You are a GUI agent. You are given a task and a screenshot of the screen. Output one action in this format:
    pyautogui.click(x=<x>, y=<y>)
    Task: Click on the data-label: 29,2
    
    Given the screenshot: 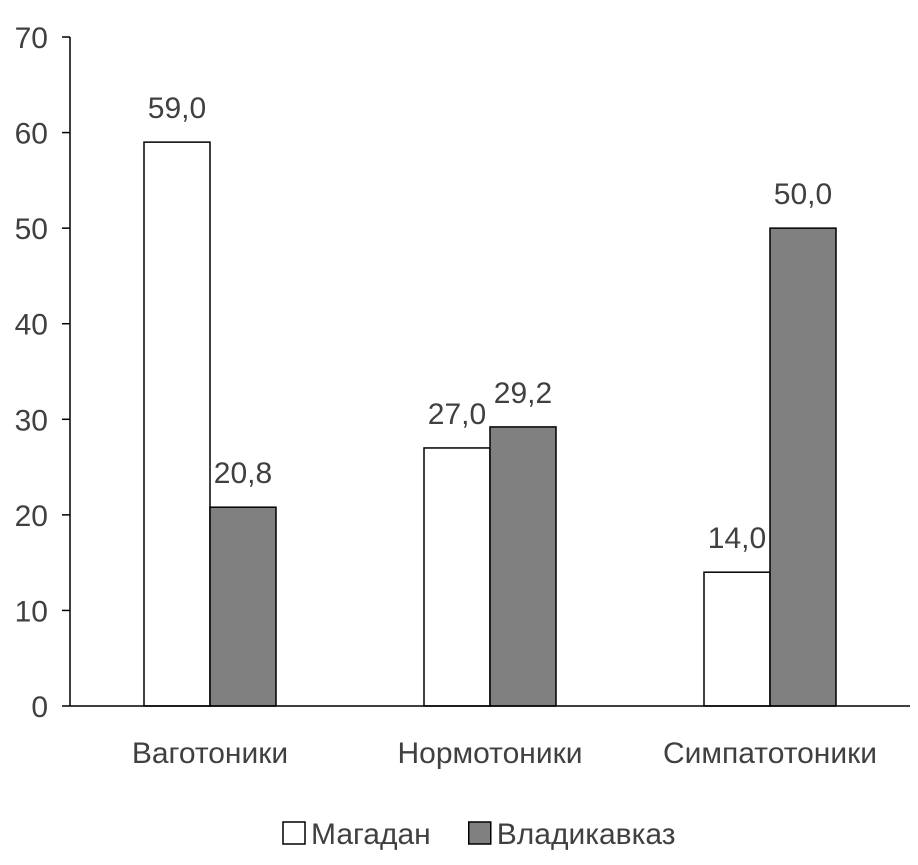 What is the action you would take?
    pyautogui.click(x=523, y=393)
    